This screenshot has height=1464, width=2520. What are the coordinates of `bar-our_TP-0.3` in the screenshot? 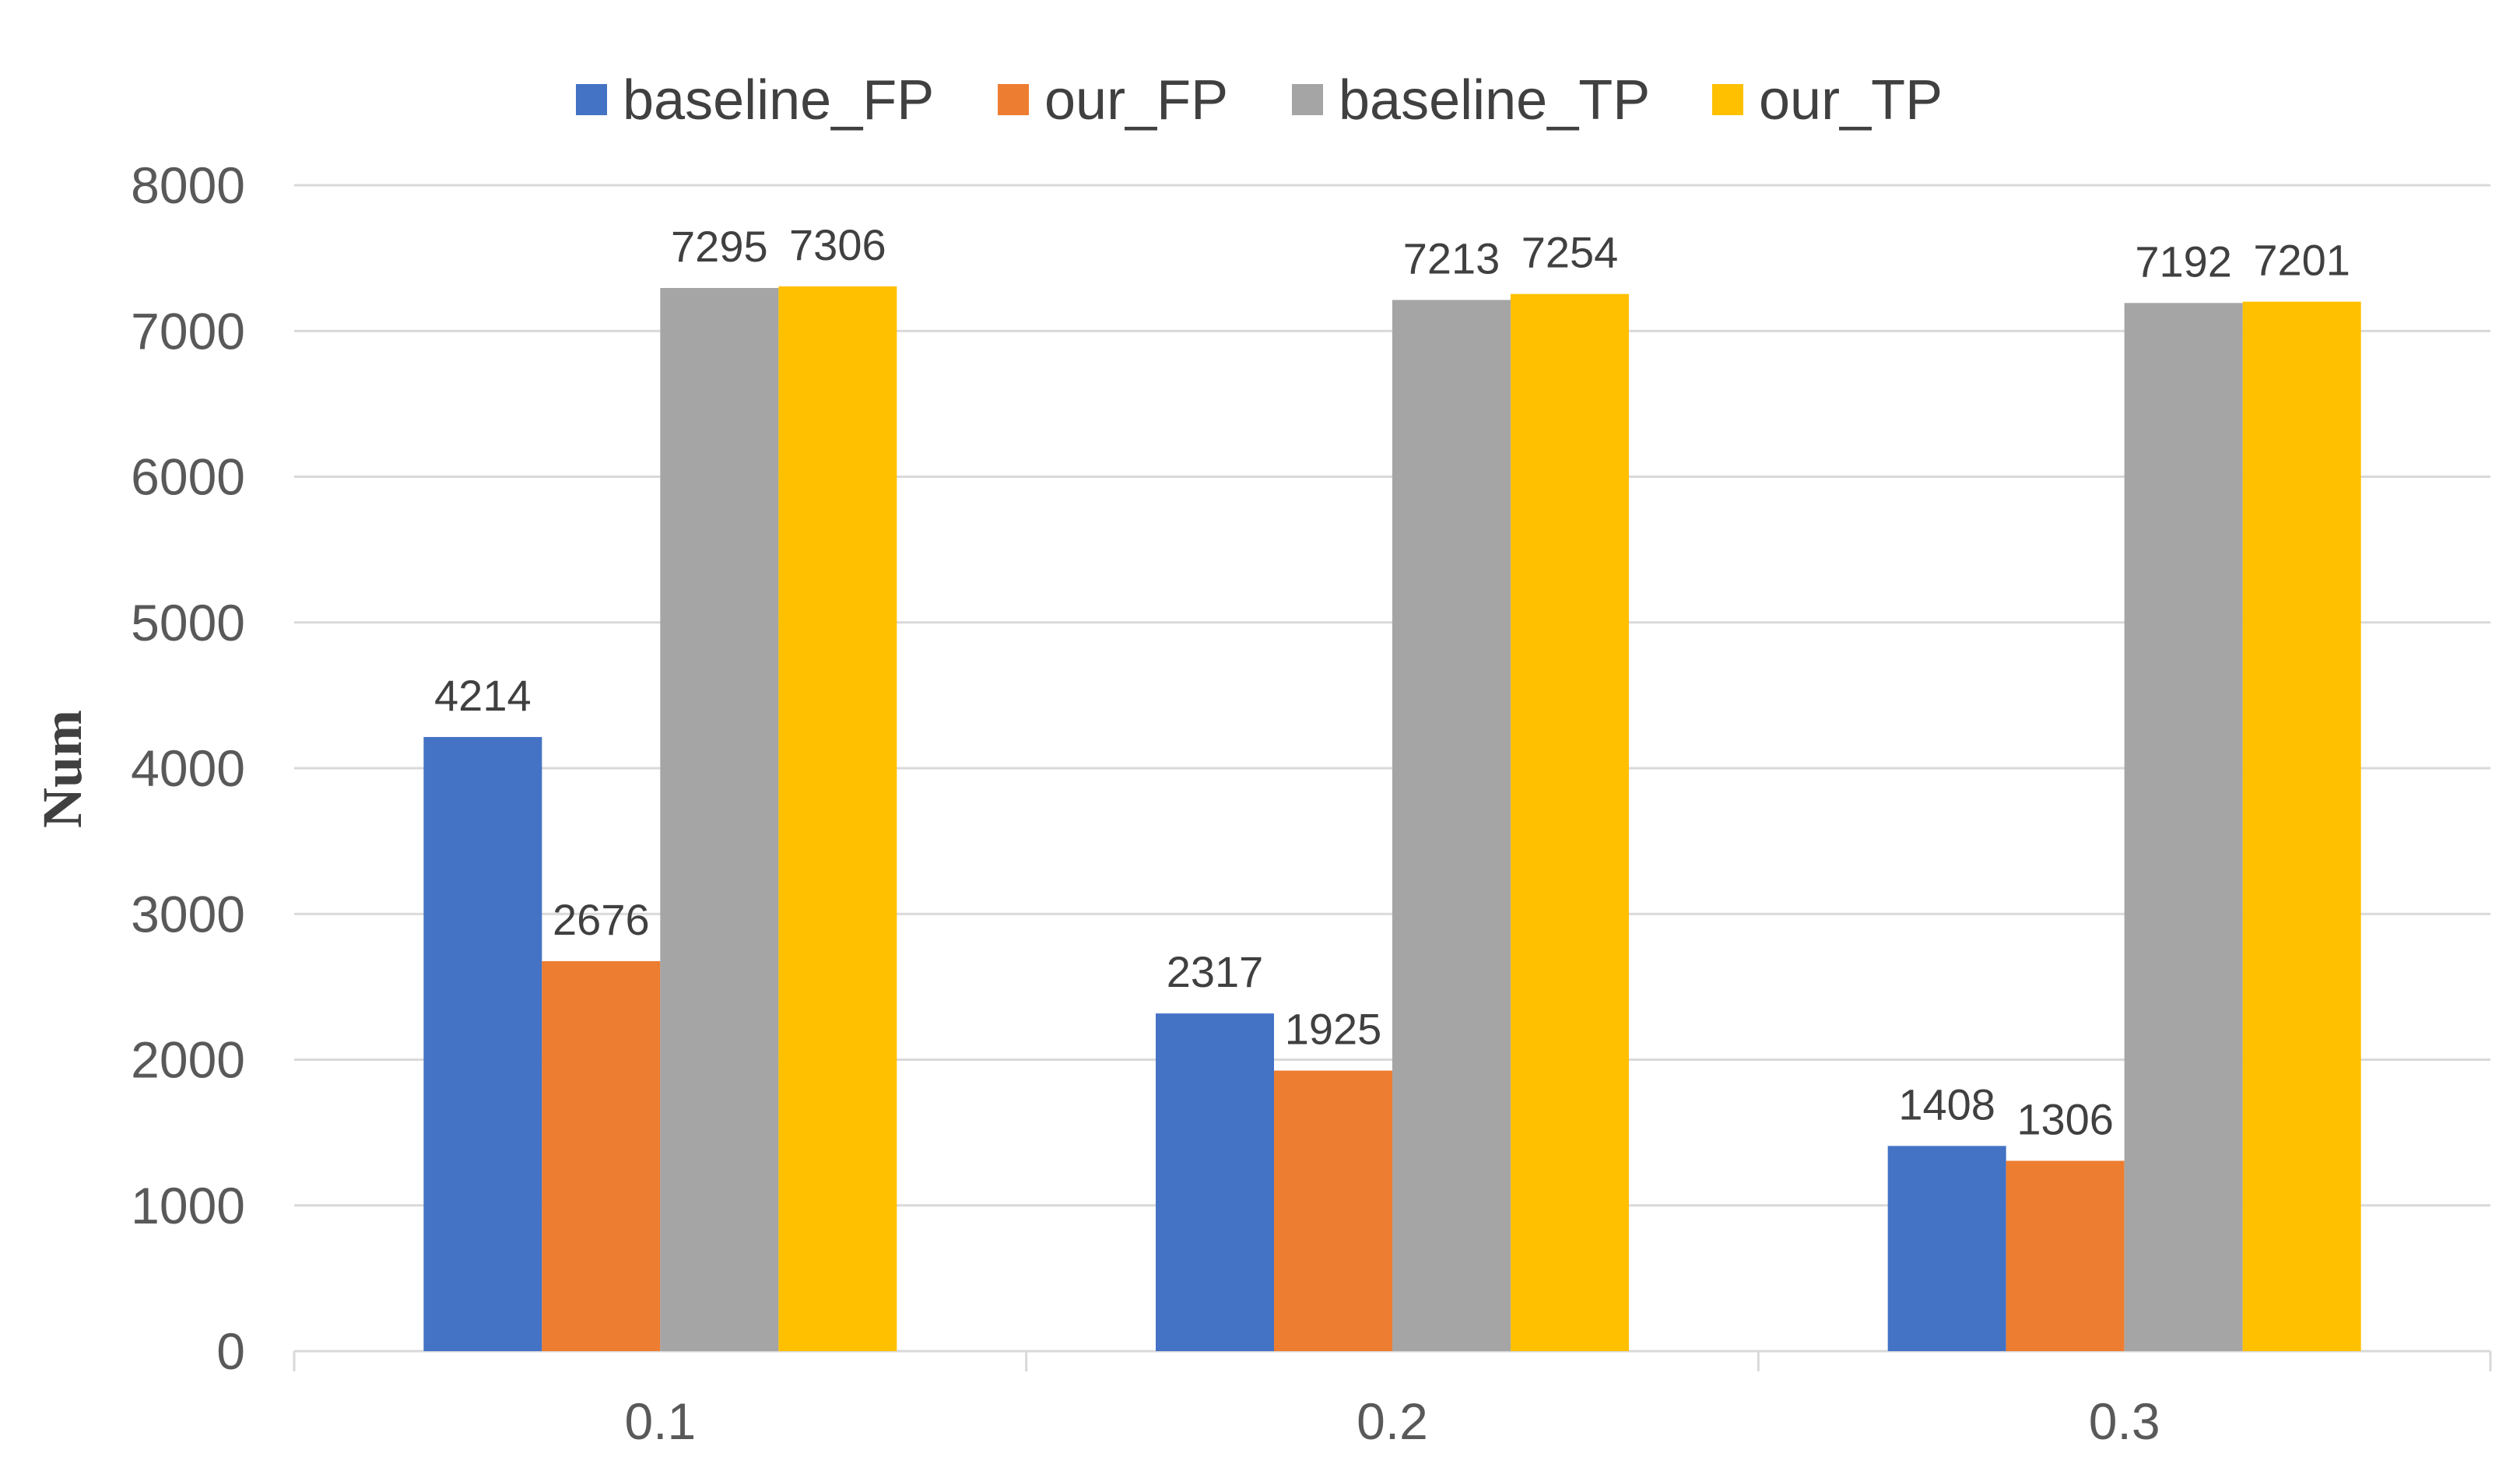 It's located at (2301, 826).